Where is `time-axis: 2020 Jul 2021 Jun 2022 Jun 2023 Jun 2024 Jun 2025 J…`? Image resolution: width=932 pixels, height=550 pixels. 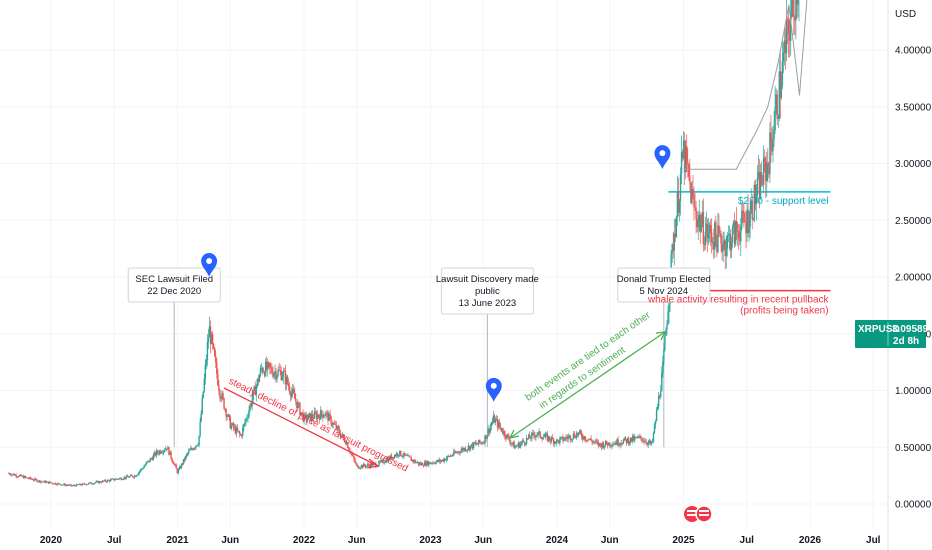 time-axis: 2020 Jul 2021 Jun 2022 Jun 2023 Jun 2024 Jun 2025 J… is located at coordinates (460, 540).